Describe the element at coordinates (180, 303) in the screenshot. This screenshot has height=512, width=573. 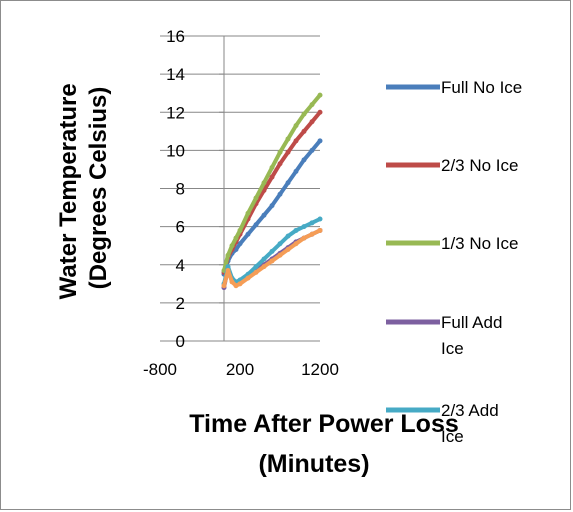
I see `y-tick-label: 2` at that location.